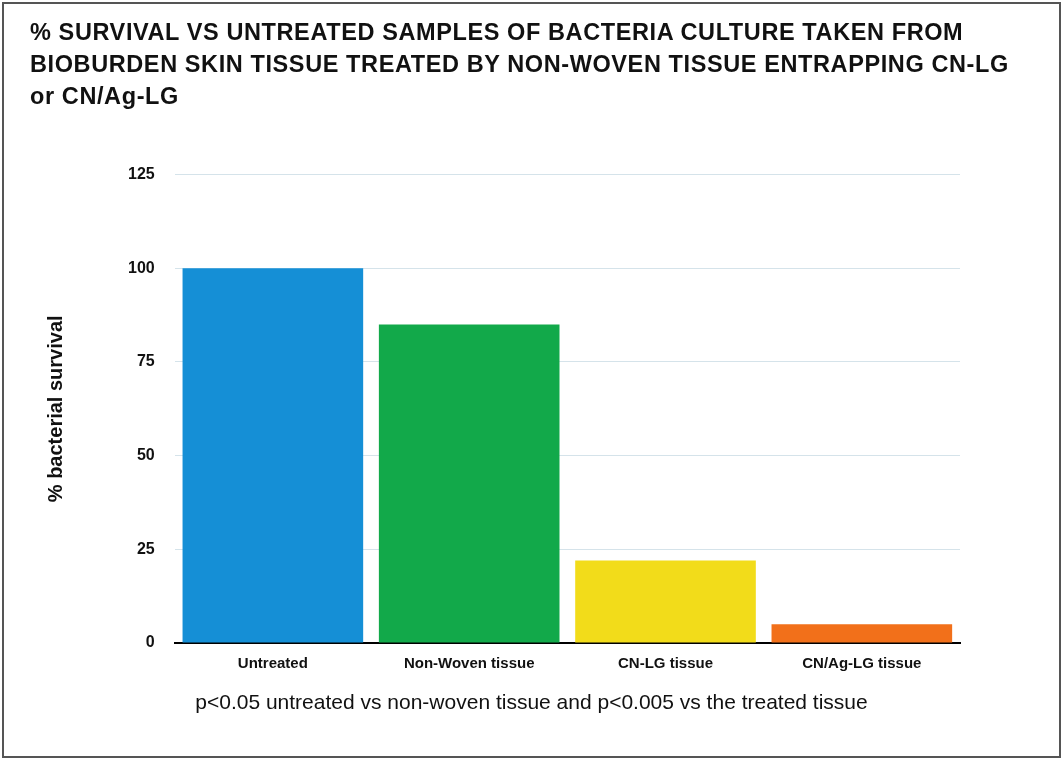 The height and width of the screenshot is (760, 1063). I want to click on x-tick-label: Non-Woven tissue, so click(469, 663).